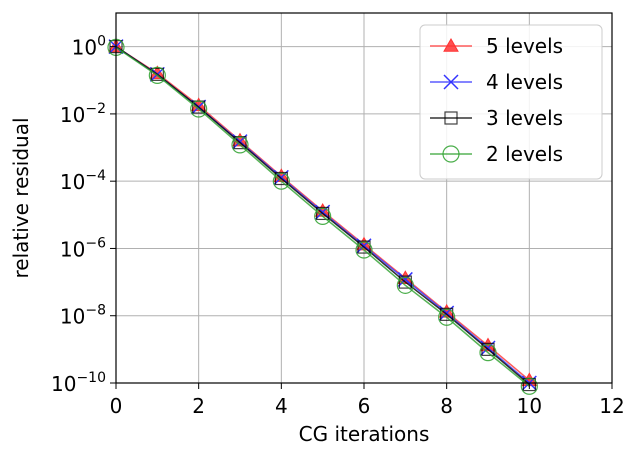 The image size is (637, 456). What do you see at coordinates (529, 406) in the screenshot?
I see `x-tick-label: 10` at bounding box center [529, 406].